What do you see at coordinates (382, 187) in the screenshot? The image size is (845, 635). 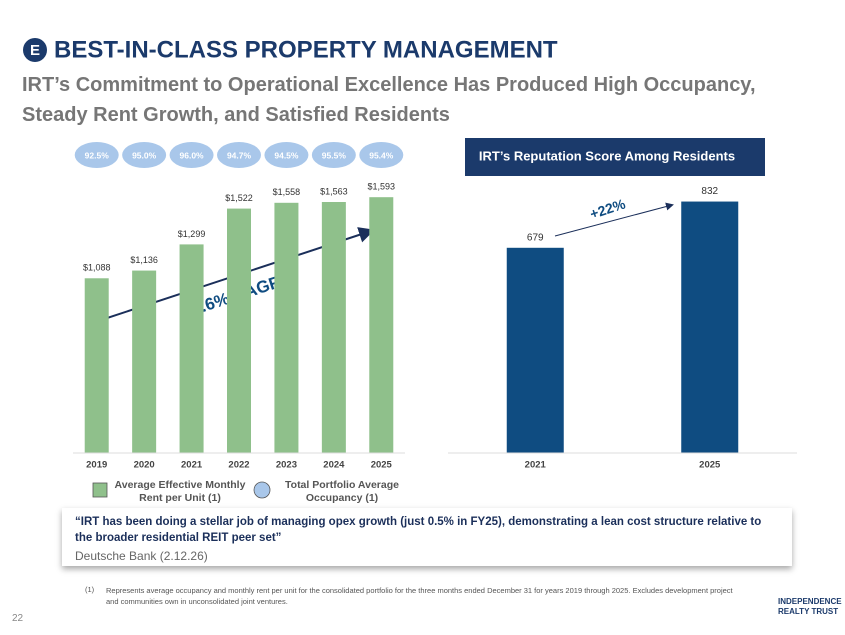 I see `value-label: $1,593` at bounding box center [382, 187].